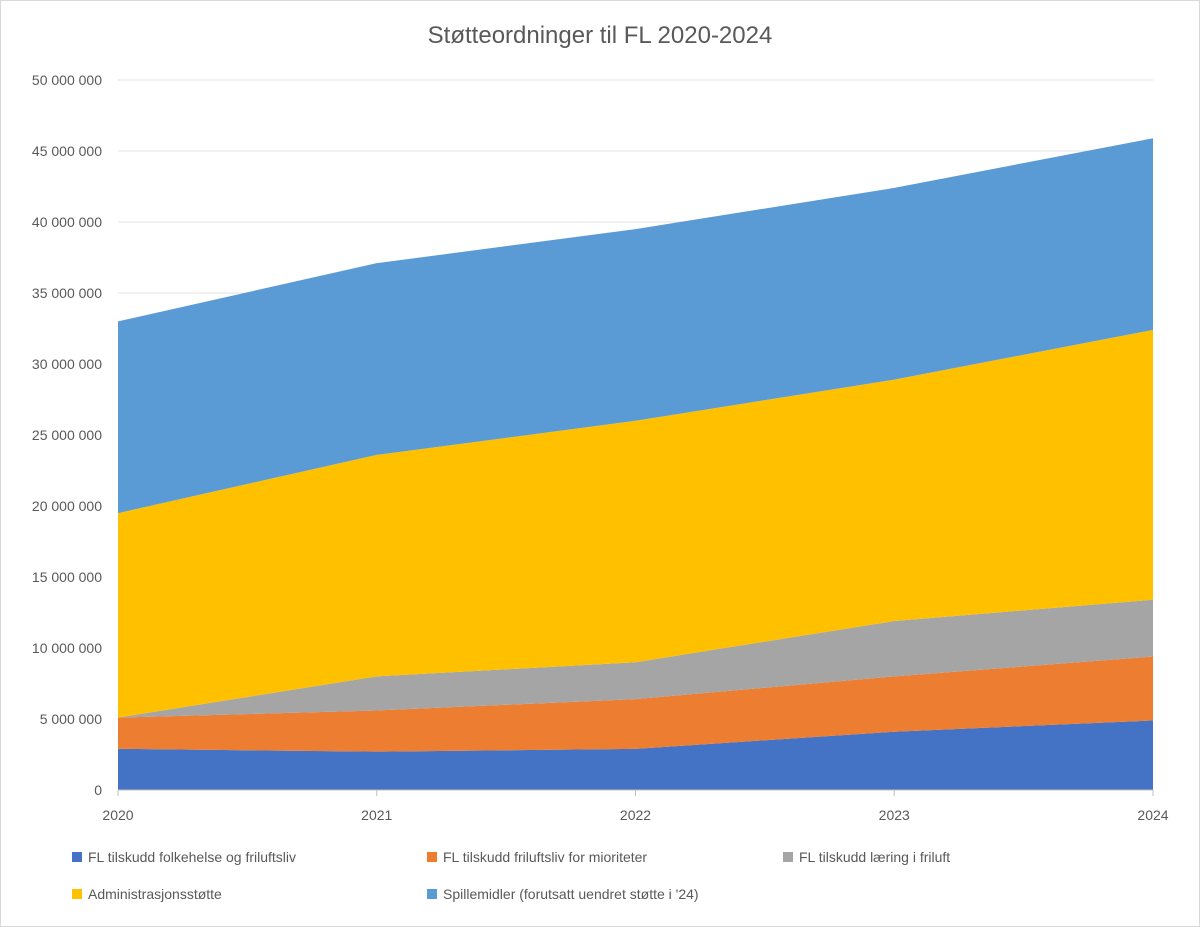 This screenshot has height=927, width=1200. I want to click on x-tick-label: 2024, so click(1152, 815).